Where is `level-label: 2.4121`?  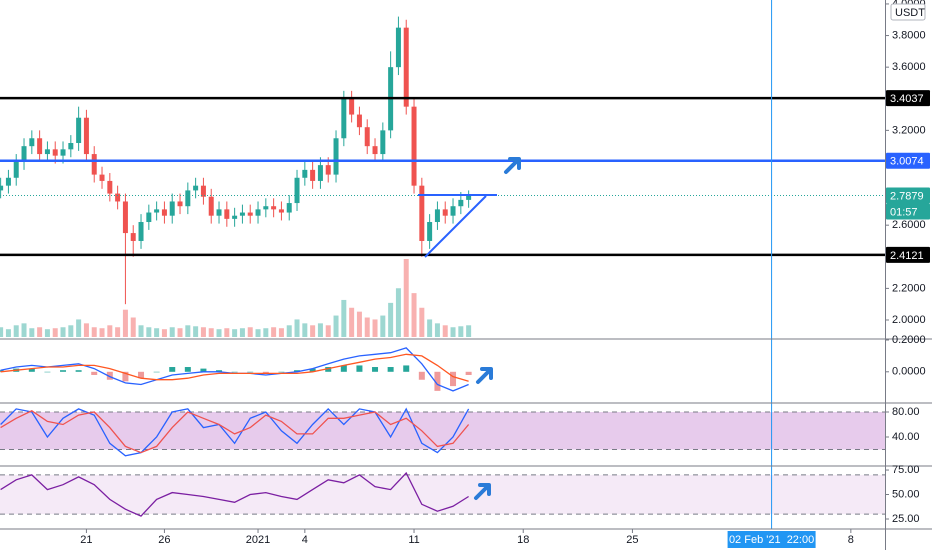 level-label: 2.4121 is located at coordinates (907, 256).